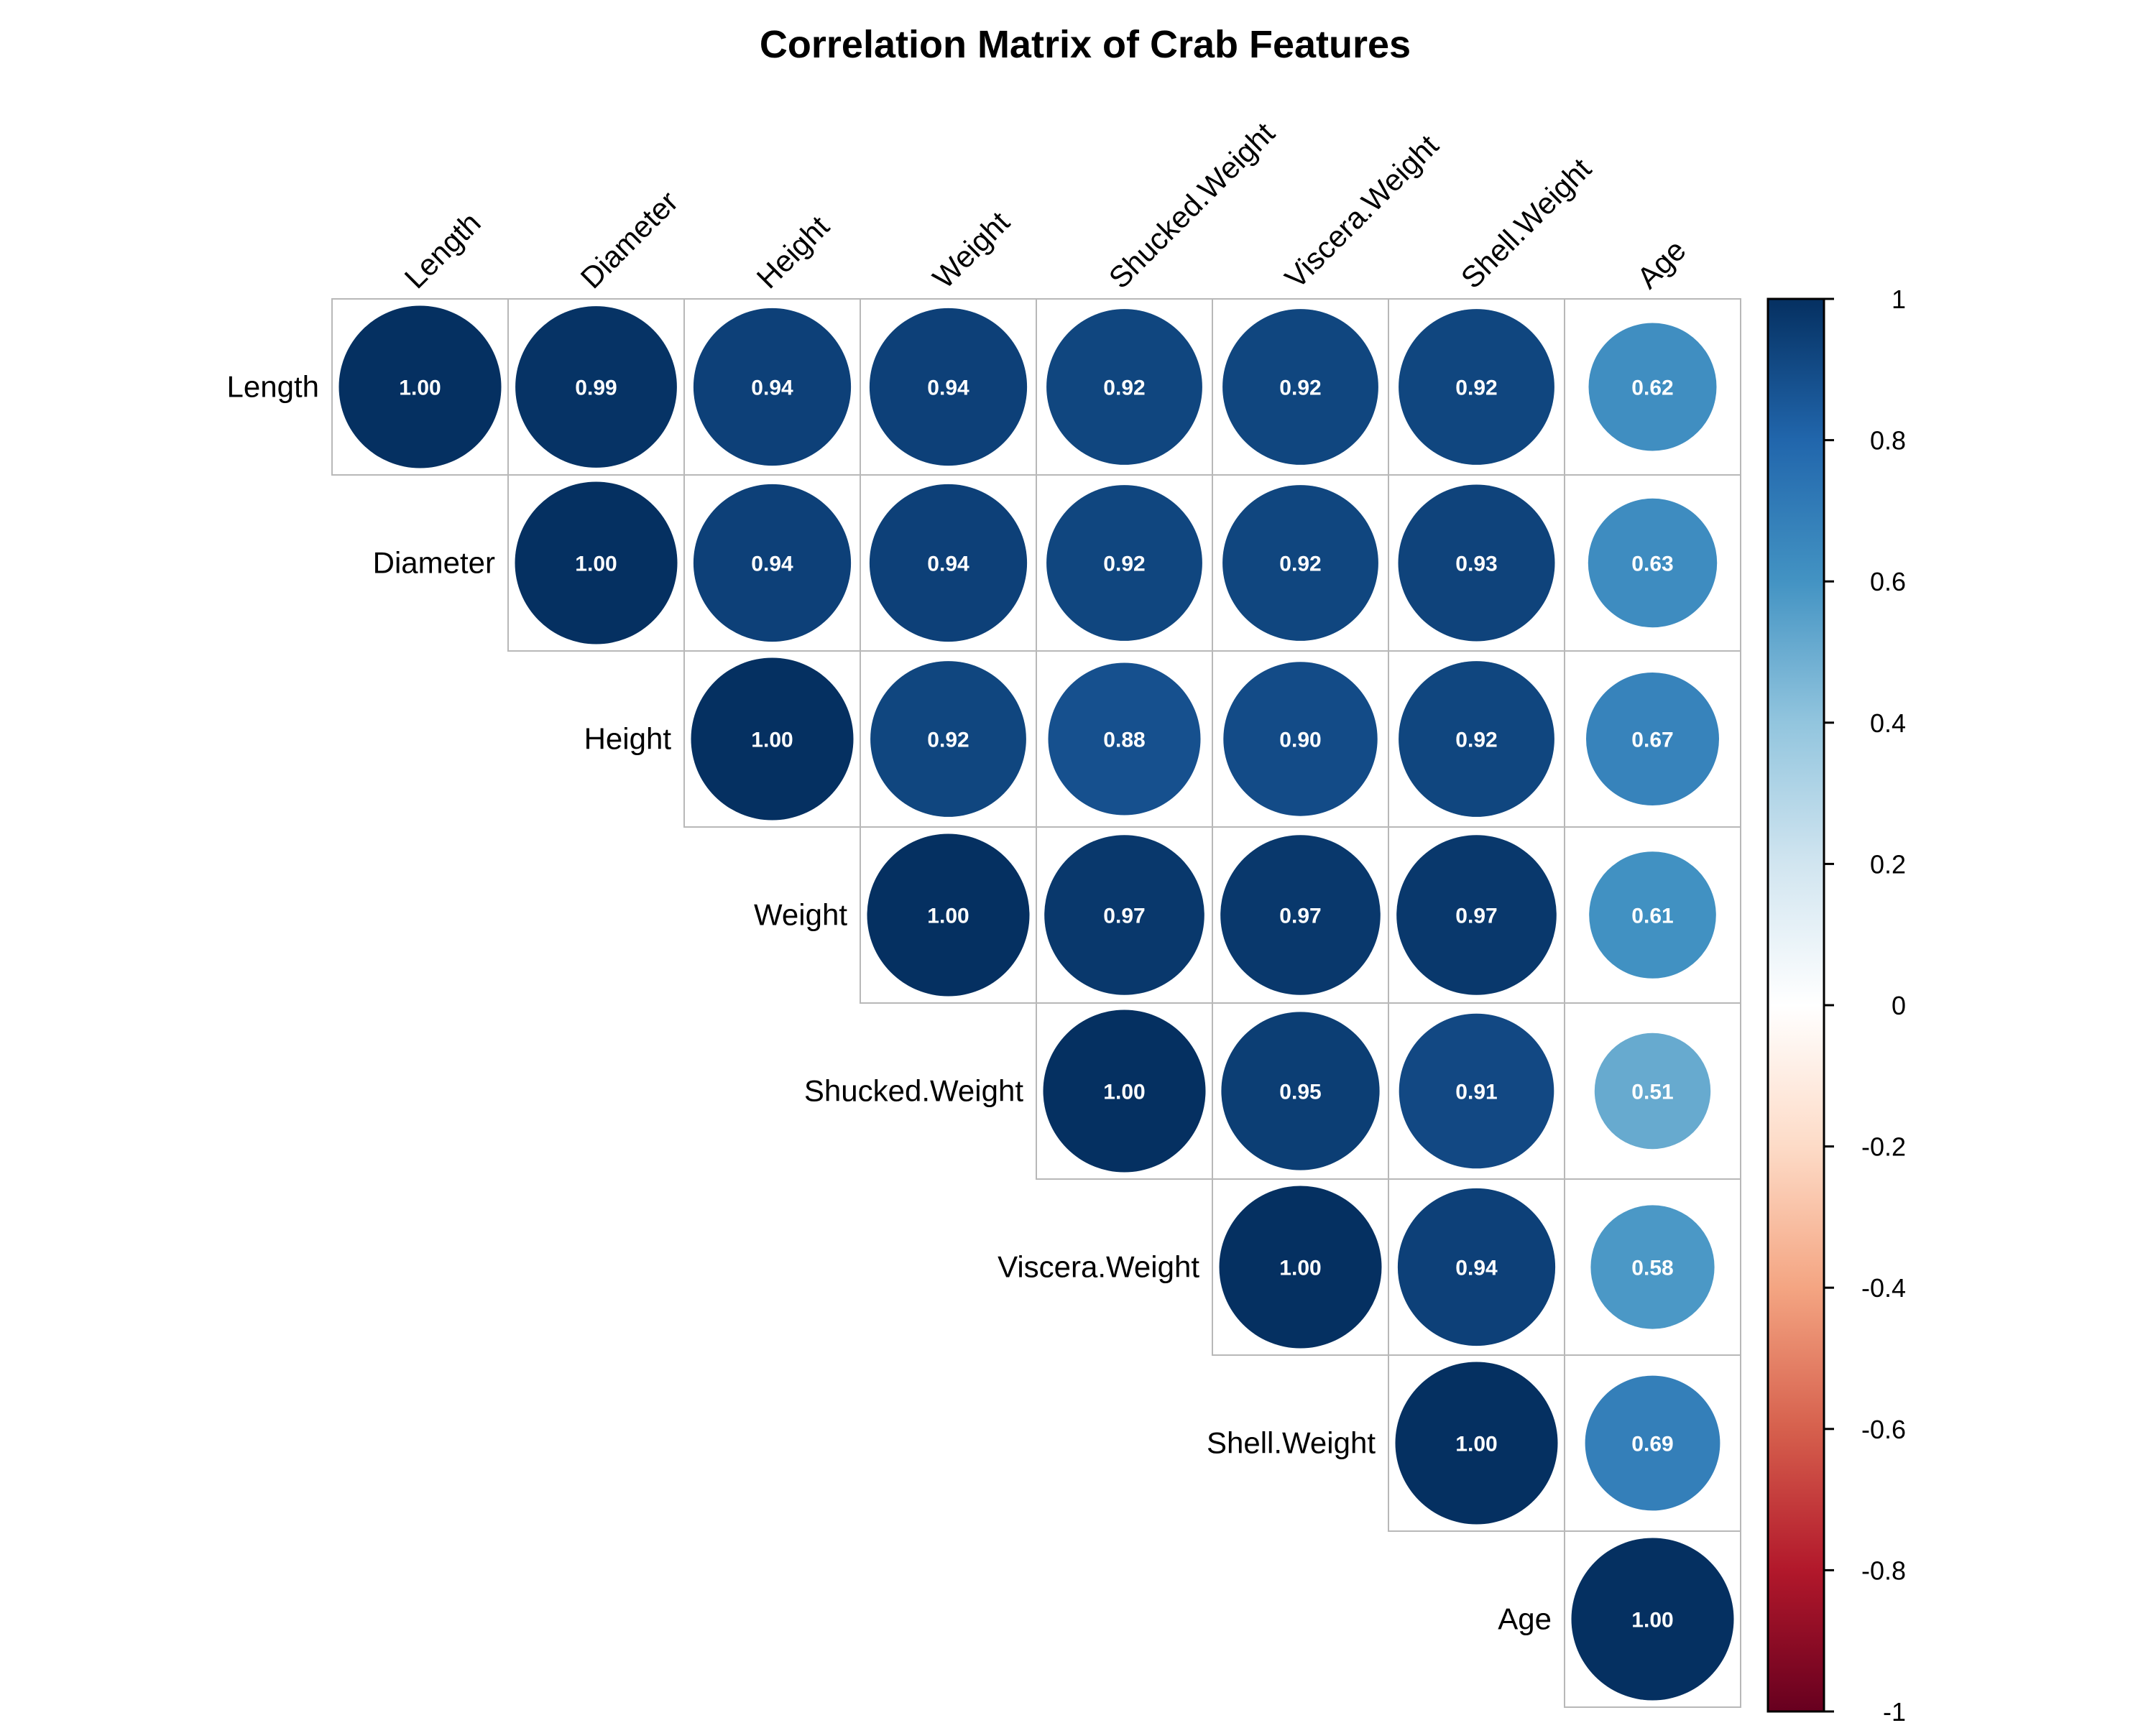 This screenshot has height=1728, width=2156. I want to click on correlation-circle-Length-Shucked.Weight, so click(1124, 387).